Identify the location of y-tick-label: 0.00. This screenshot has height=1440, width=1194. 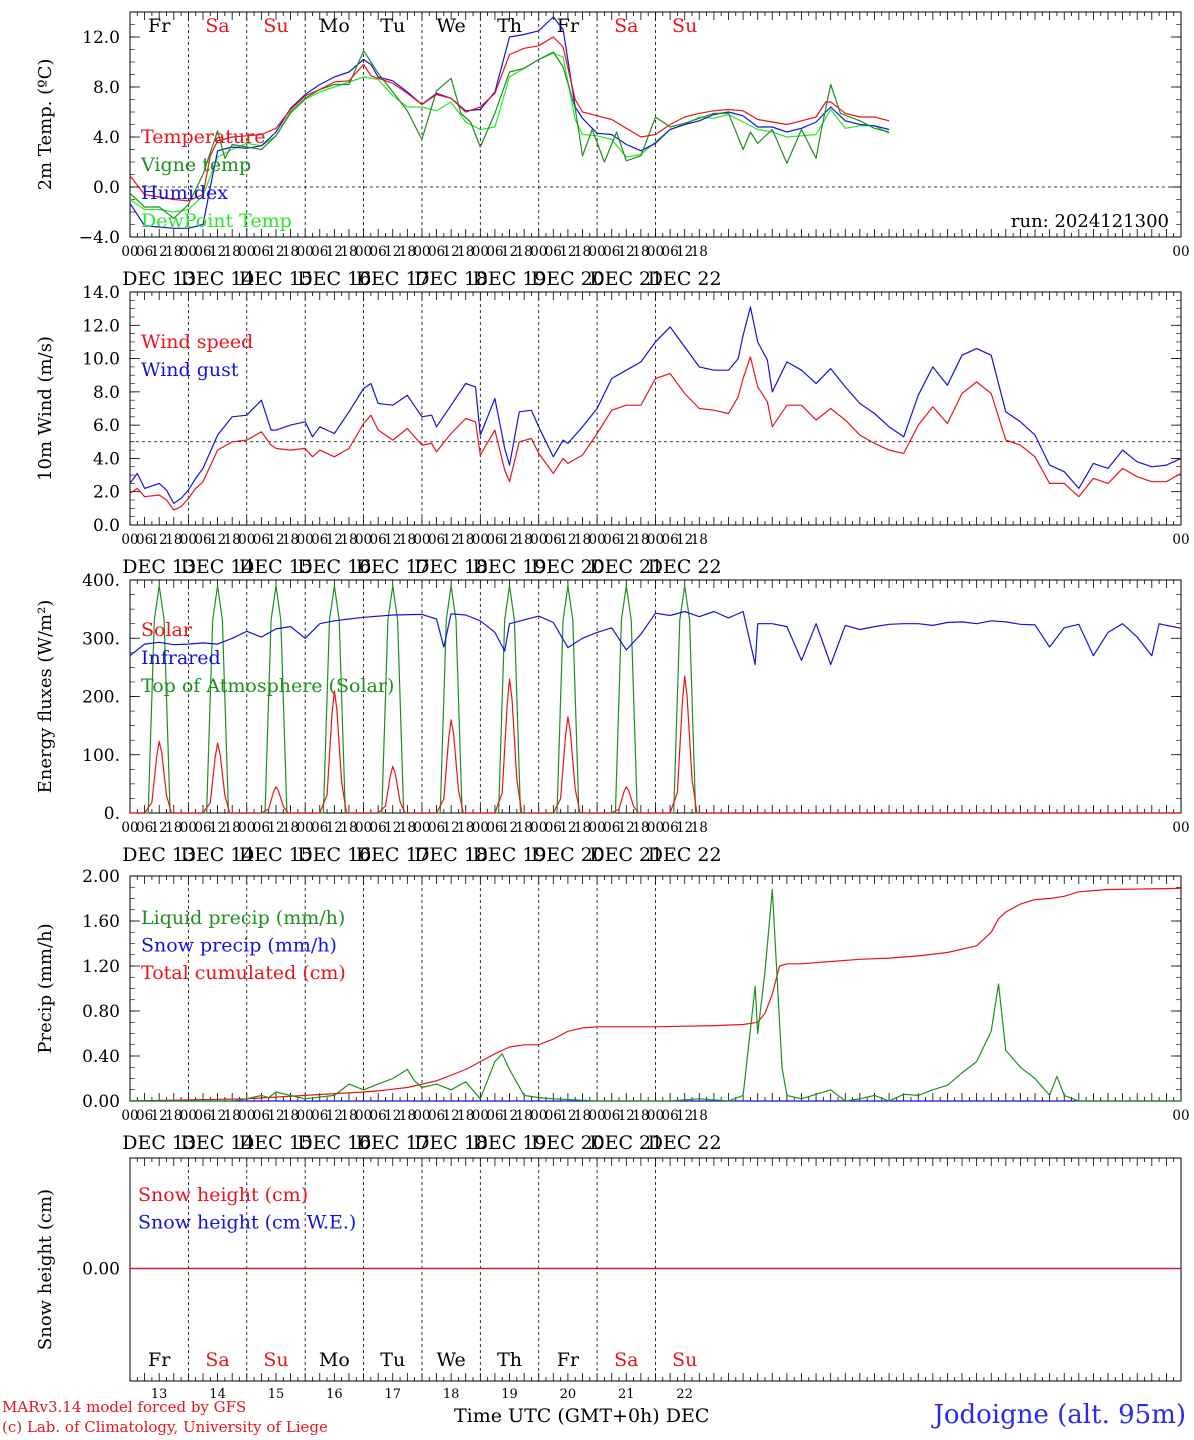
(101, 1270).